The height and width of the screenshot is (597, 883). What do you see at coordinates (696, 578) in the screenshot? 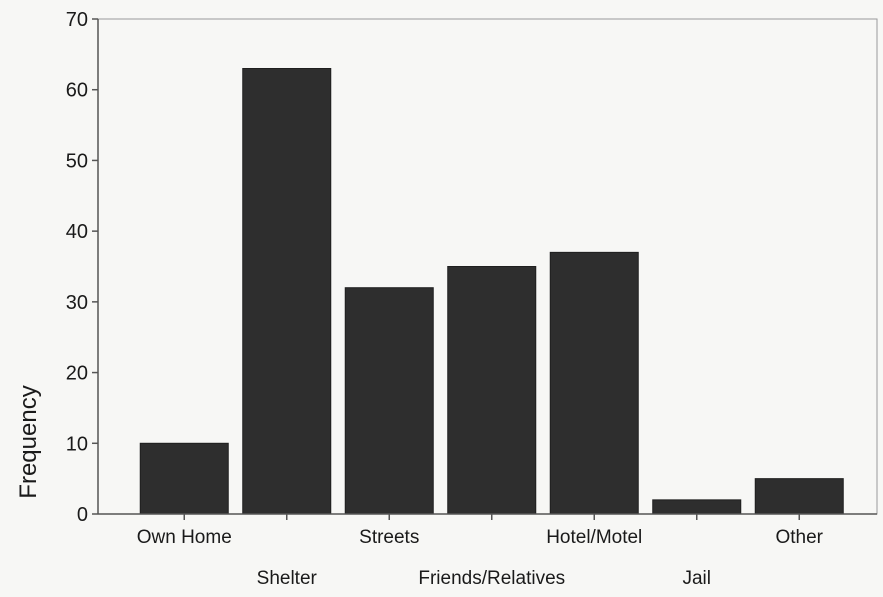
I see `x-tick-label: Jail` at bounding box center [696, 578].